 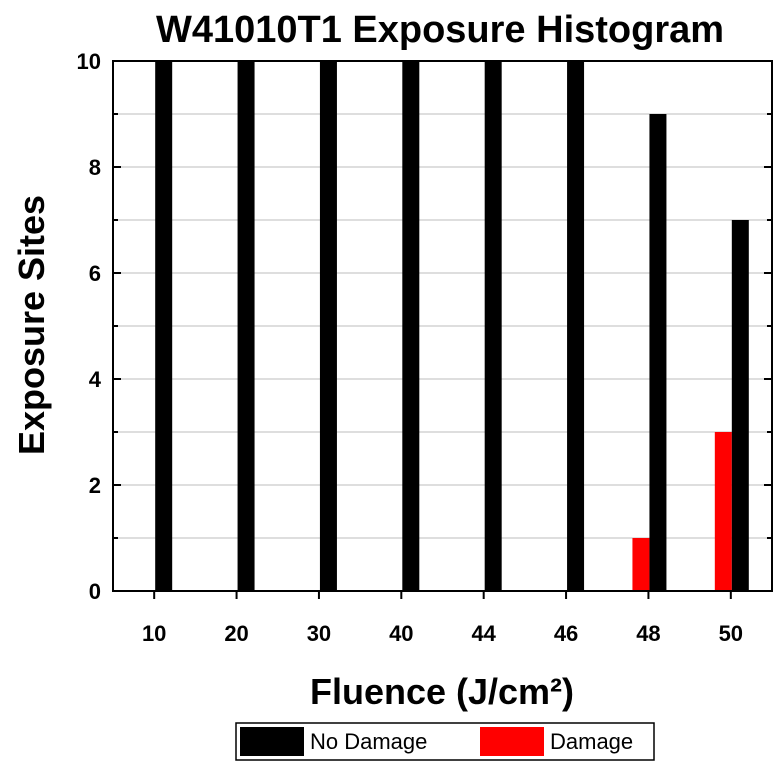 What do you see at coordinates (442, 618) in the screenshot?
I see `x-axis: 10 20 30 40 44 46 48 50` at bounding box center [442, 618].